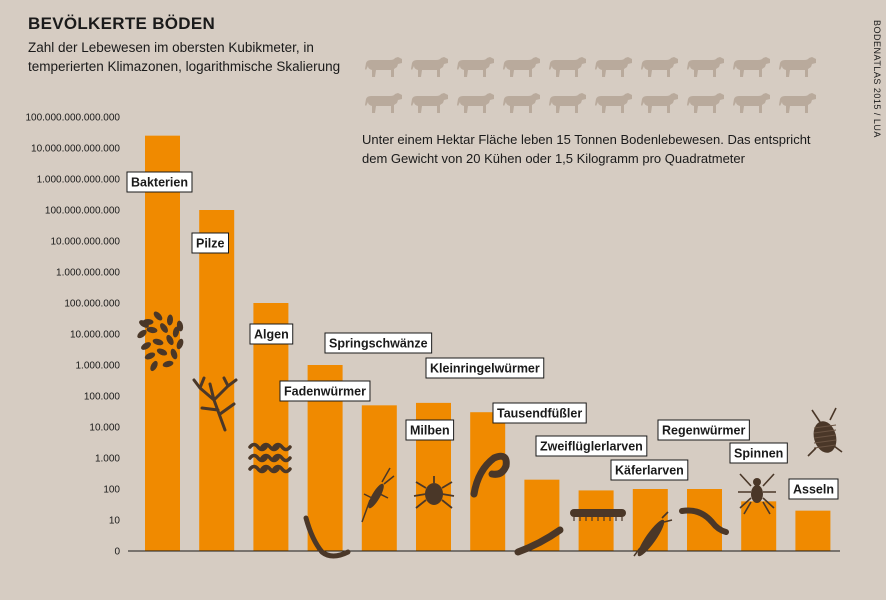 This screenshot has height=600, width=886. Describe the element at coordinates (83, 211) in the screenshot. I see `y-tick-label: 100.000.000.000` at that location.